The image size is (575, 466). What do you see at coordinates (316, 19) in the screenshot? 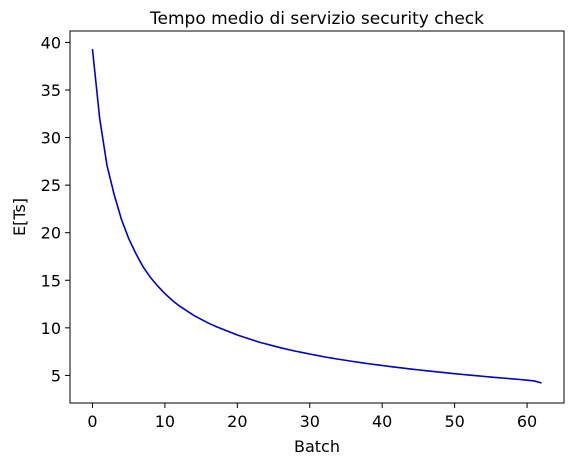
I see `chart-title: Tempo medio di servizio security check` at bounding box center [316, 19].